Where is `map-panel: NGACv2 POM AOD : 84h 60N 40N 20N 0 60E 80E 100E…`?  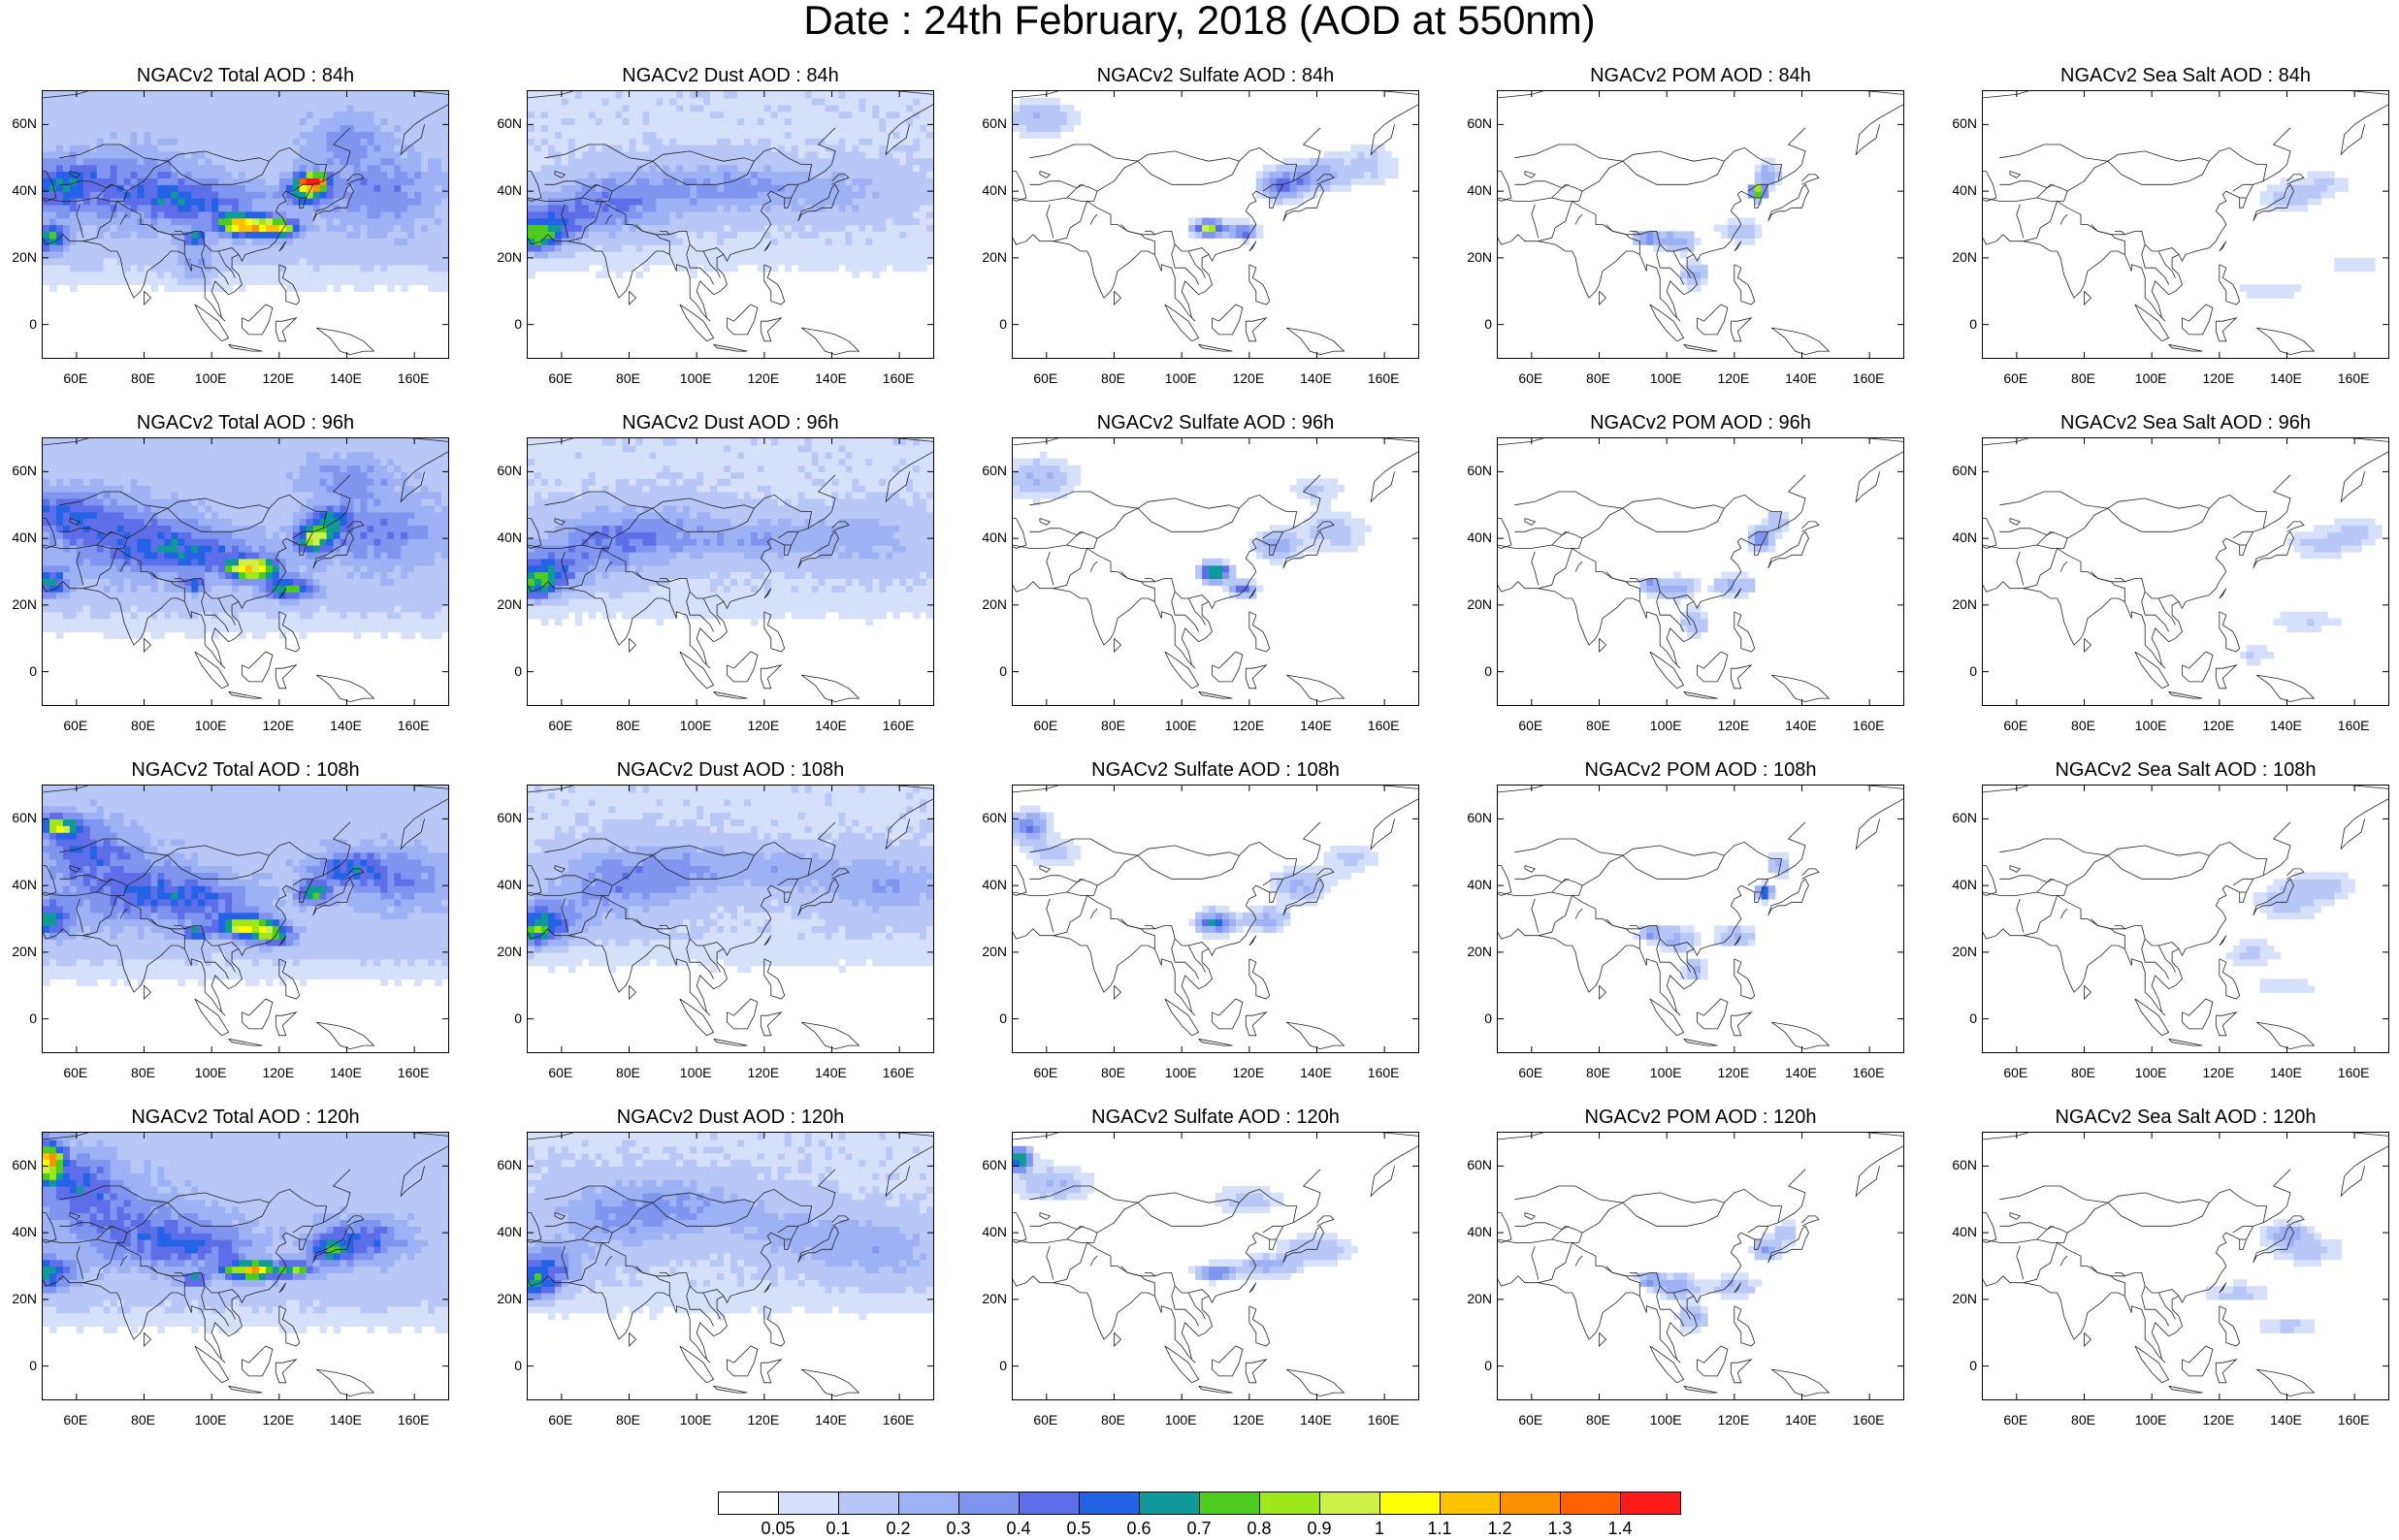 map-panel: NGACv2 POM AOD : 84h 60N 40N 20N 0 60E 80E 100E… is located at coordinates (1679, 239).